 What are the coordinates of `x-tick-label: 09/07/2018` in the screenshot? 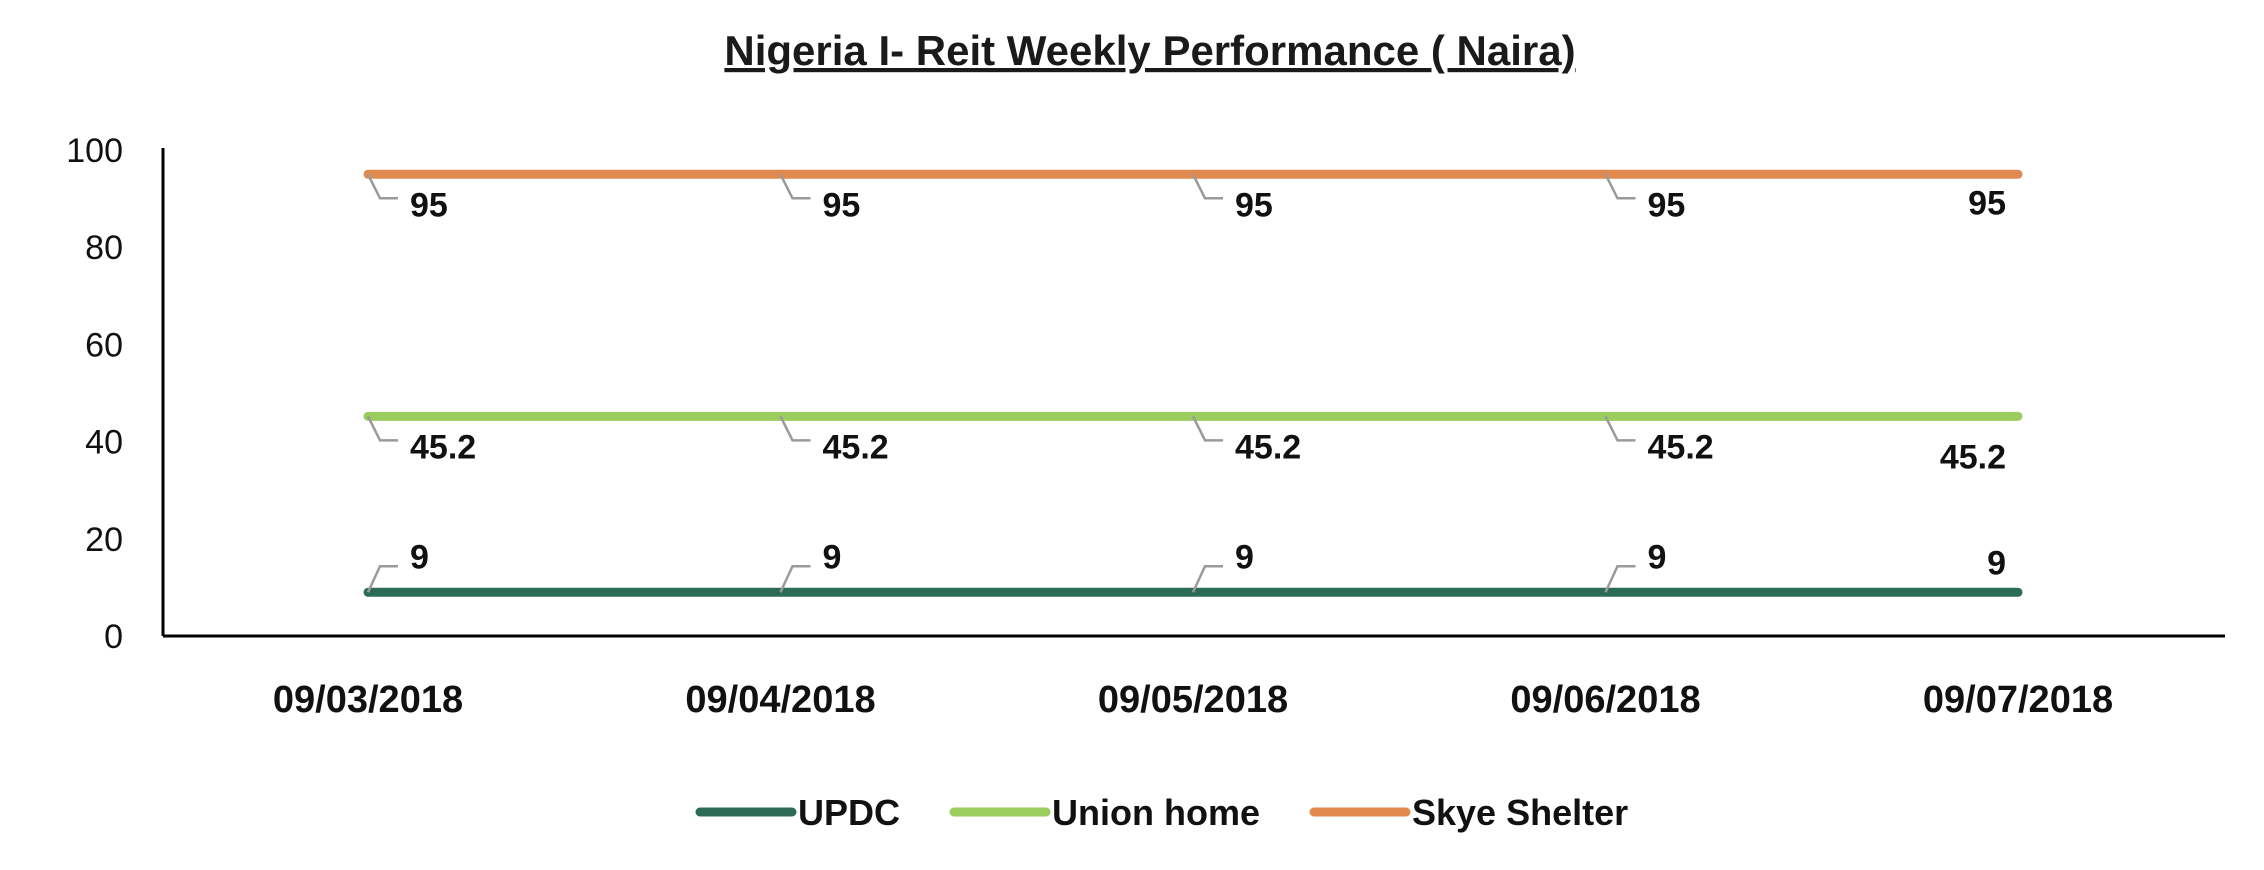 It's located at (2018, 700).